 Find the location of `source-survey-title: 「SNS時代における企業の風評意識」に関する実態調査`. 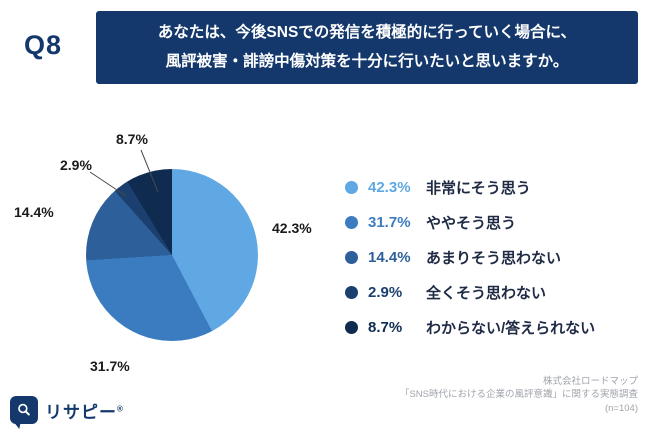

source-survey-title: 「SNS時代における企業の風評意識」に関する実態調査 is located at coordinates (518, 395).